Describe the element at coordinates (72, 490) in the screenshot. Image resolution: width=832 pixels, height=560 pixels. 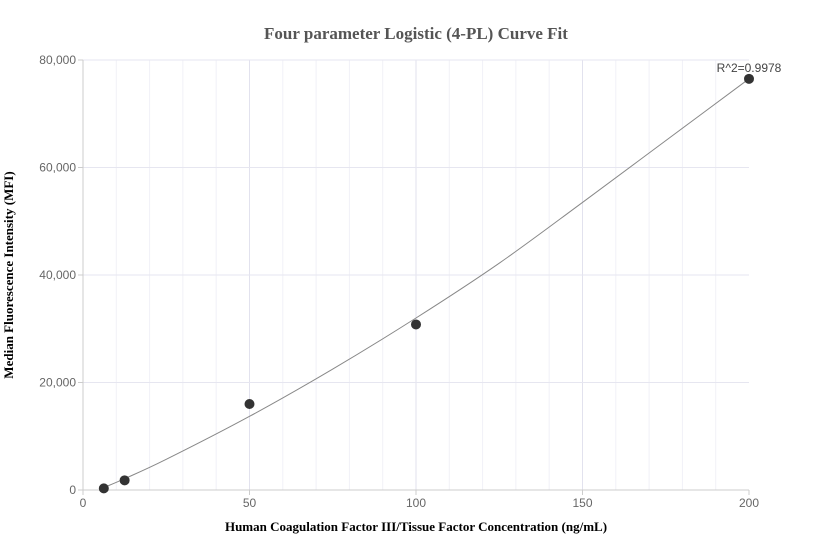
I see `y-tick-label: 0` at that location.